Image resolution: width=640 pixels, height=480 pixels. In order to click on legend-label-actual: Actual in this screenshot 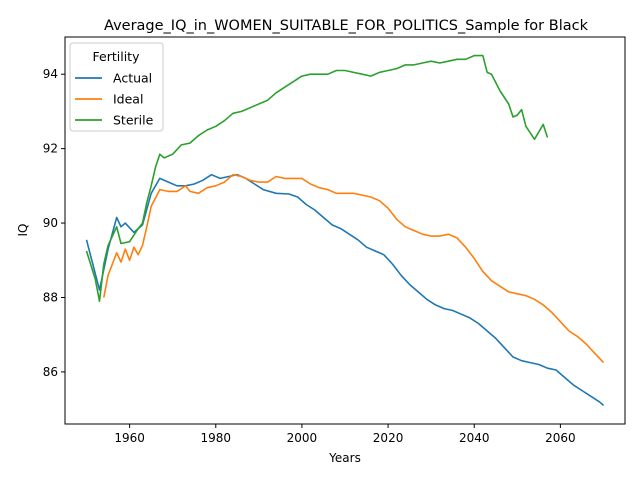, I will do `click(132, 78)`.